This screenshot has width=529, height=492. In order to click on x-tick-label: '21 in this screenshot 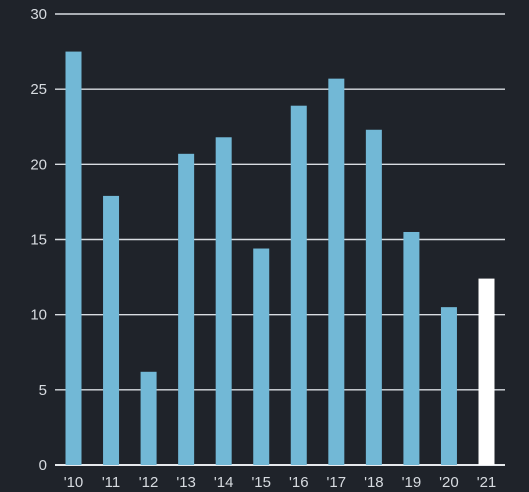, I will do `click(487, 482)`.